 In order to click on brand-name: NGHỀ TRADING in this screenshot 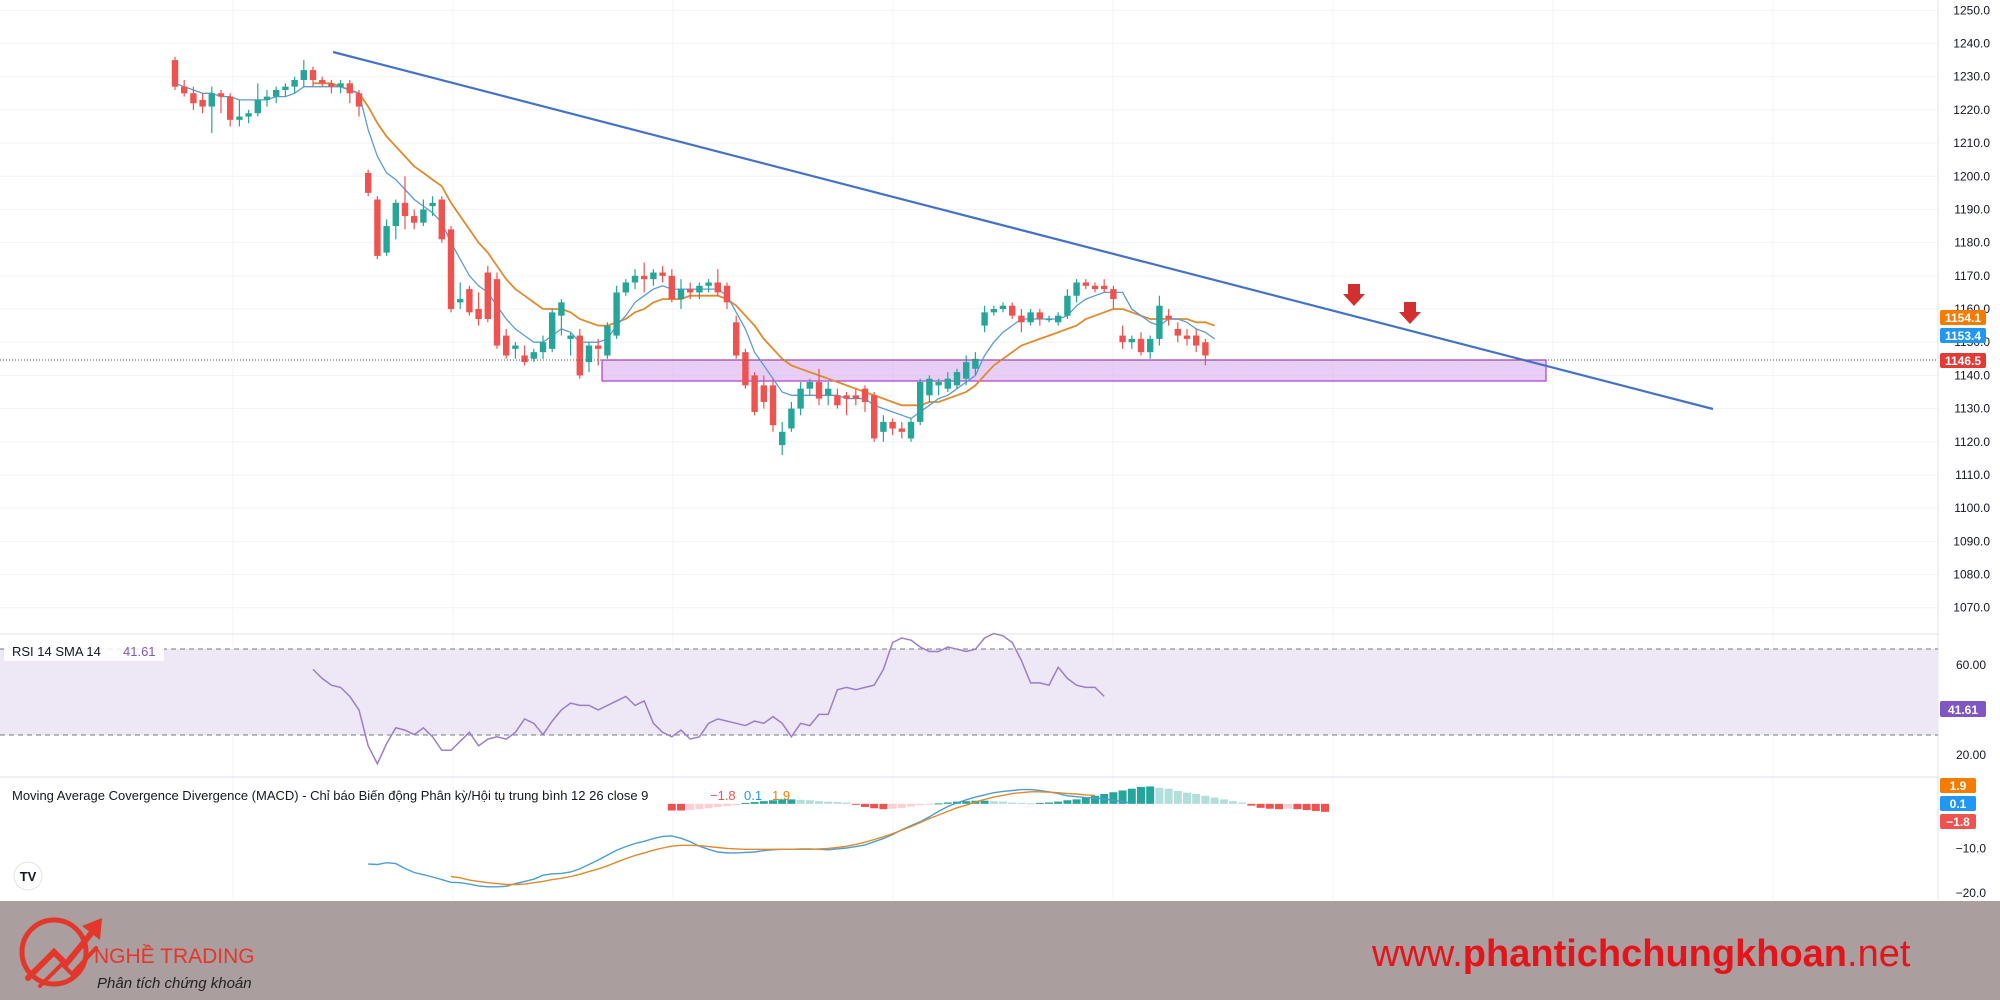, I will do `click(174, 956)`.